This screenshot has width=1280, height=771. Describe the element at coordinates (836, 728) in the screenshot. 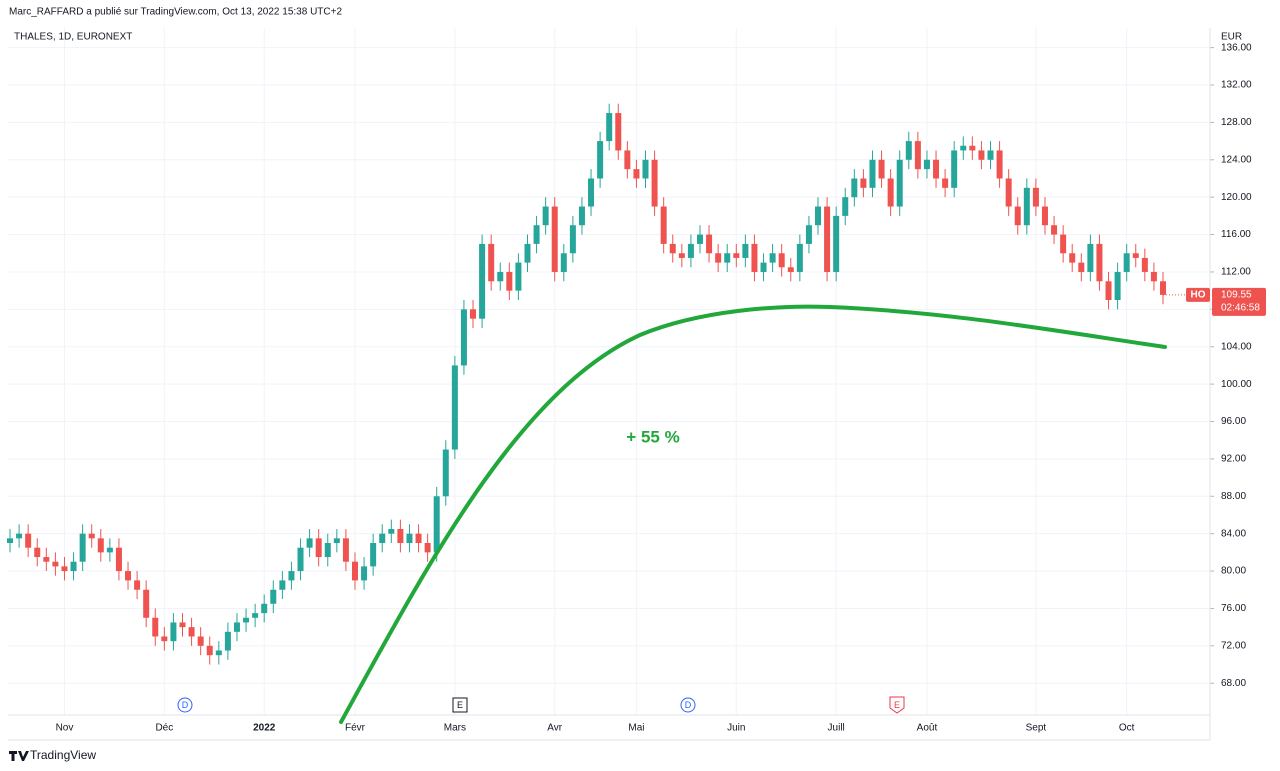

I see `x-tick-label: Juill` at that location.